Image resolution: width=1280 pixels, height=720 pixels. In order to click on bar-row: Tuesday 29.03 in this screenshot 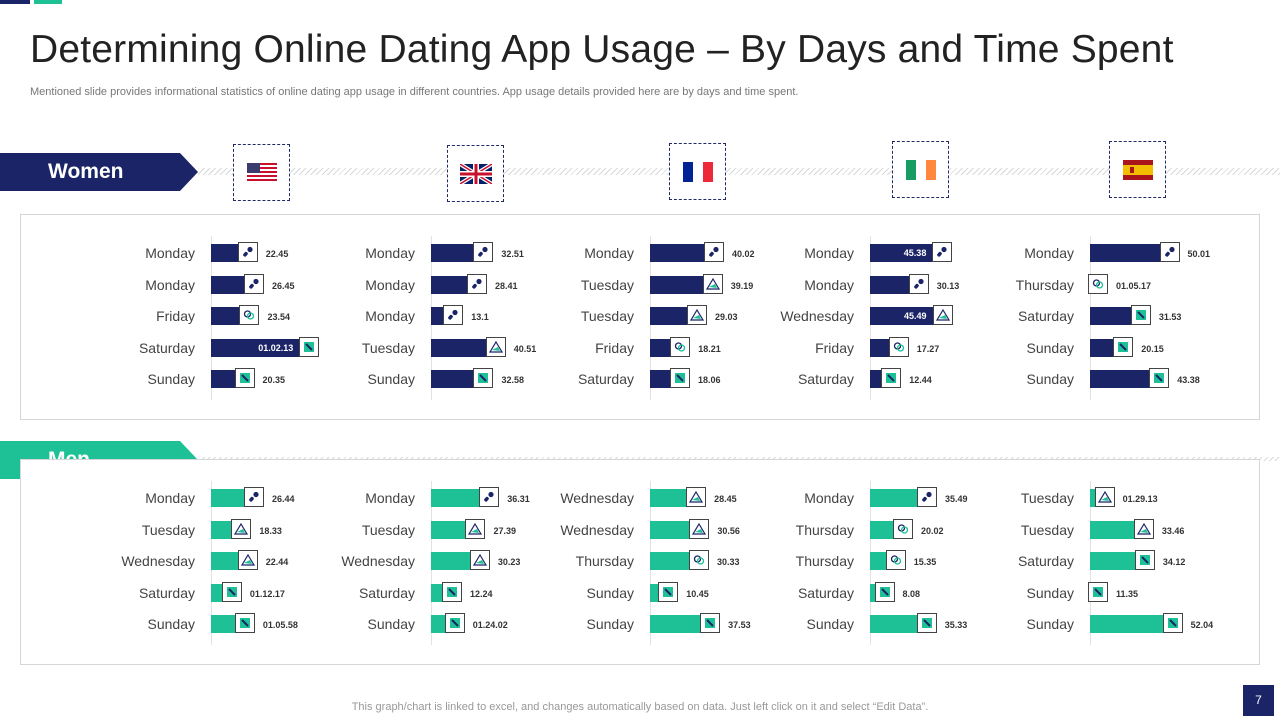, I will do `click(715, 316)`.